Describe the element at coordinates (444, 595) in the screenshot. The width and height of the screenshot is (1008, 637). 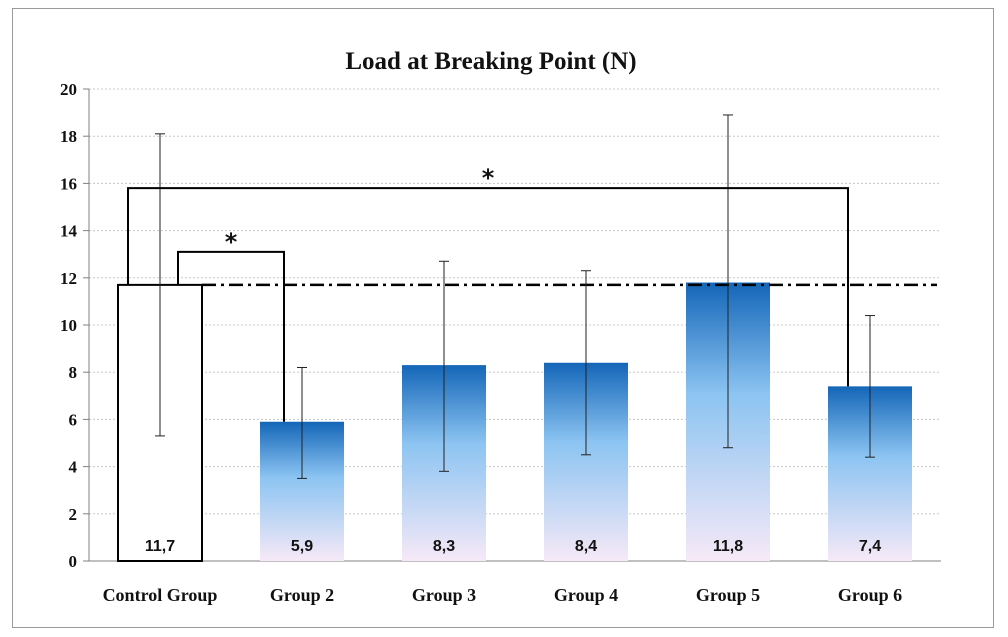
I see `x-category-label: Group 3` at that location.